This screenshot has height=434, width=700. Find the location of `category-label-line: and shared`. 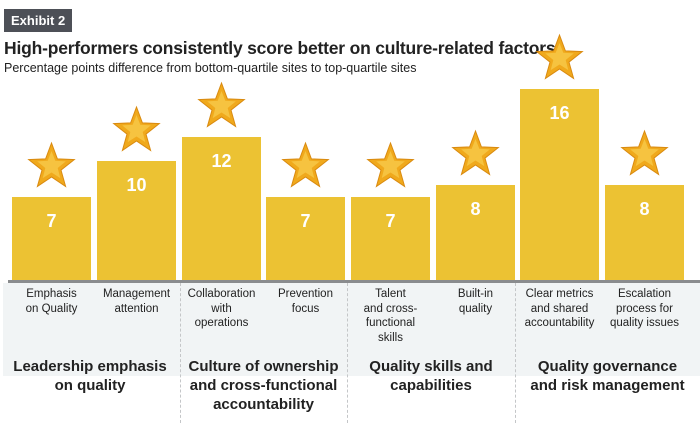

category-label-line: and shared is located at coordinates (559, 308).